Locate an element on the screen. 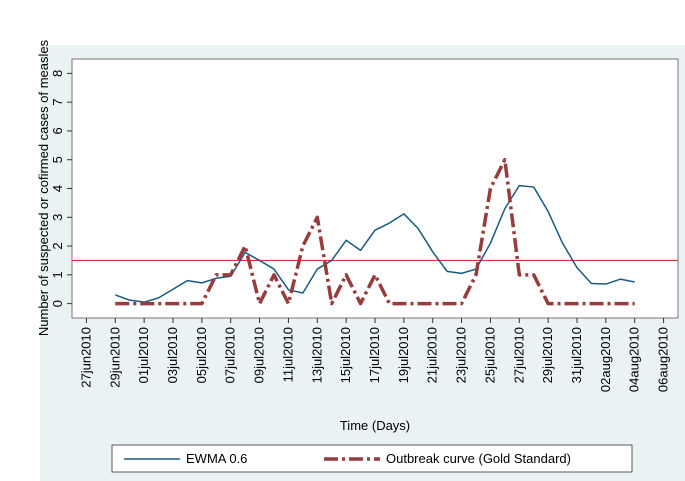  x-tick-label: 25jul2010 is located at coordinates (489, 355).